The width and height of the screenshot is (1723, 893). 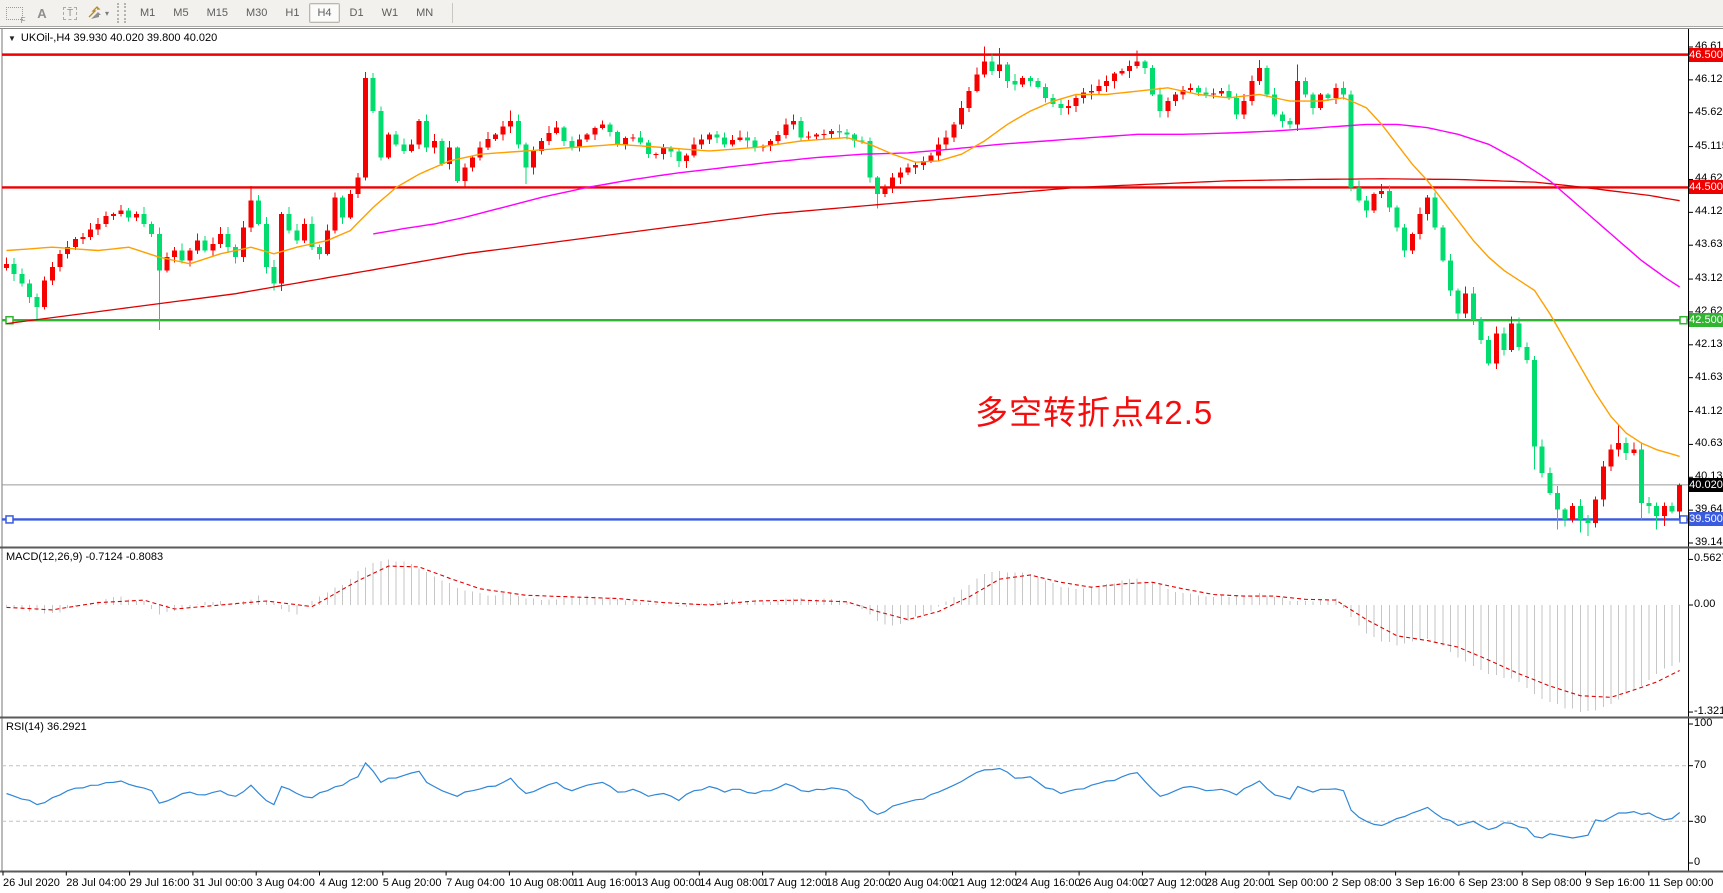 What do you see at coordinates (1709, 542) in the screenshot?
I see `price-tick-label: 39.145` at bounding box center [1709, 542].